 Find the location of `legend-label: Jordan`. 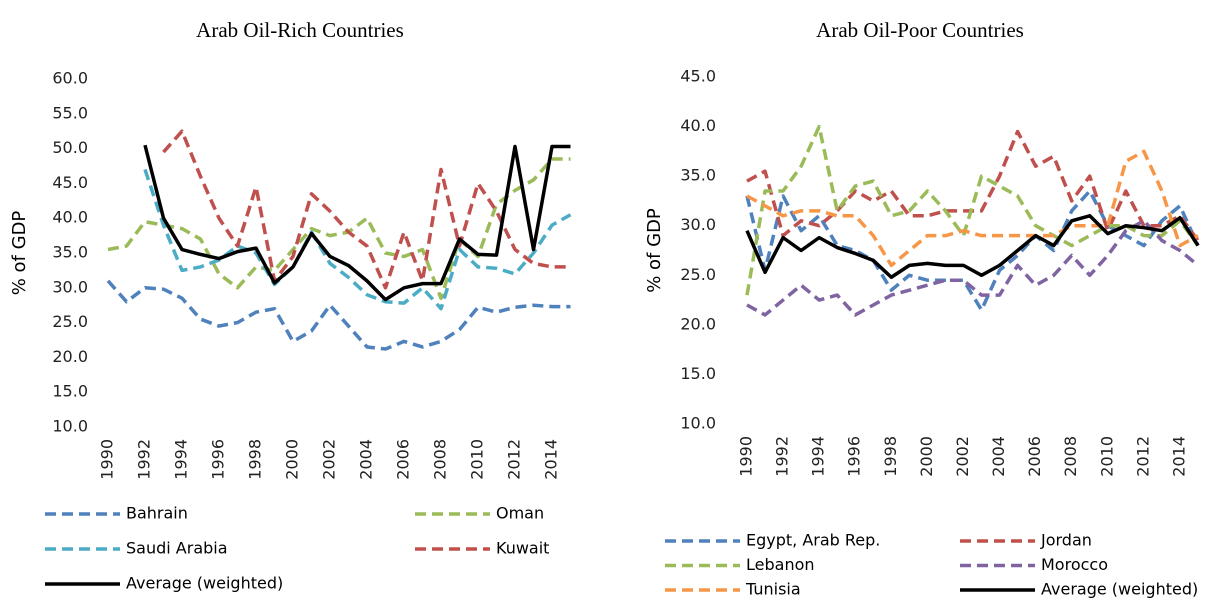

legend-label: Jordan is located at coordinates (1066, 540).